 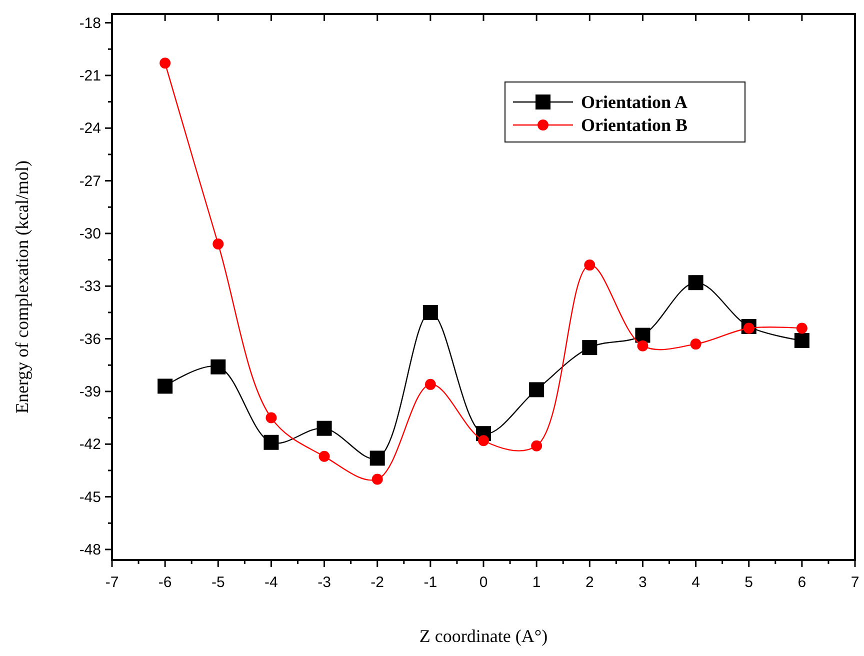 What do you see at coordinates (642, 582) in the screenshot?
I see `x-tick-label: 3` at bounding box center [642, 582].